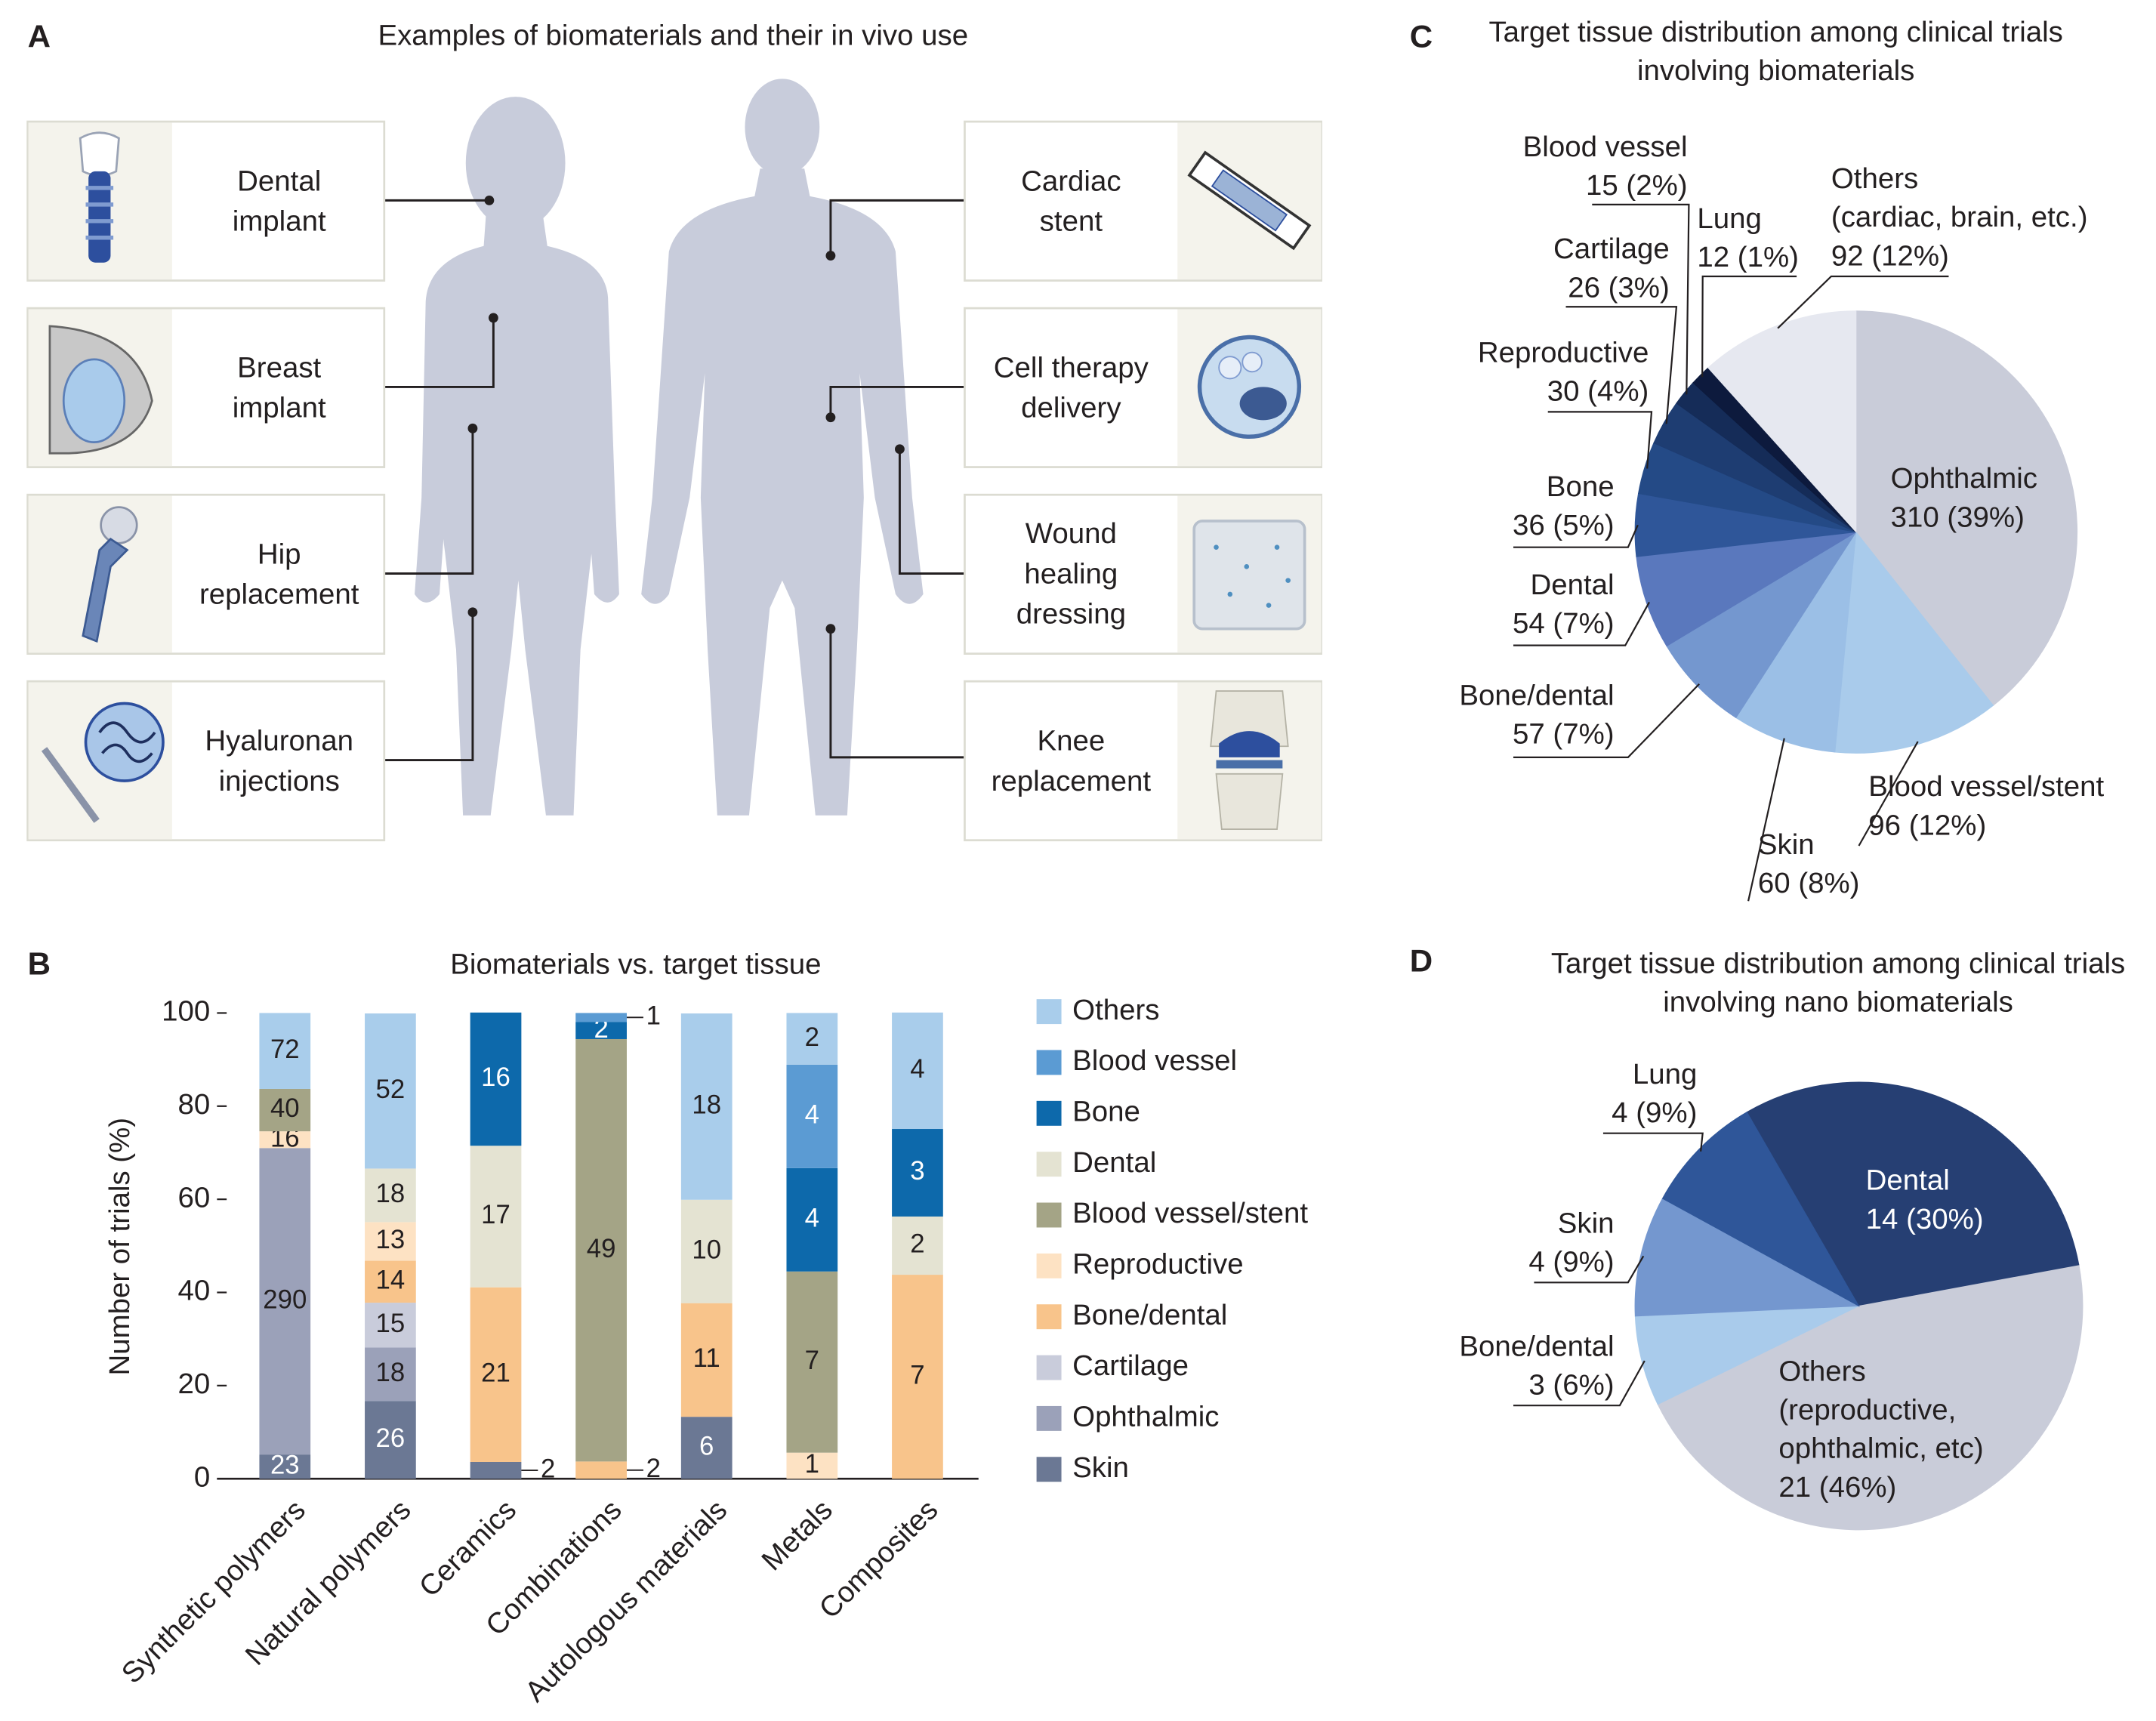 This screenshot has width=2156, height=1721. I want to click on slice-label-box: Lung 4 (9%), so click(1655, 1093).